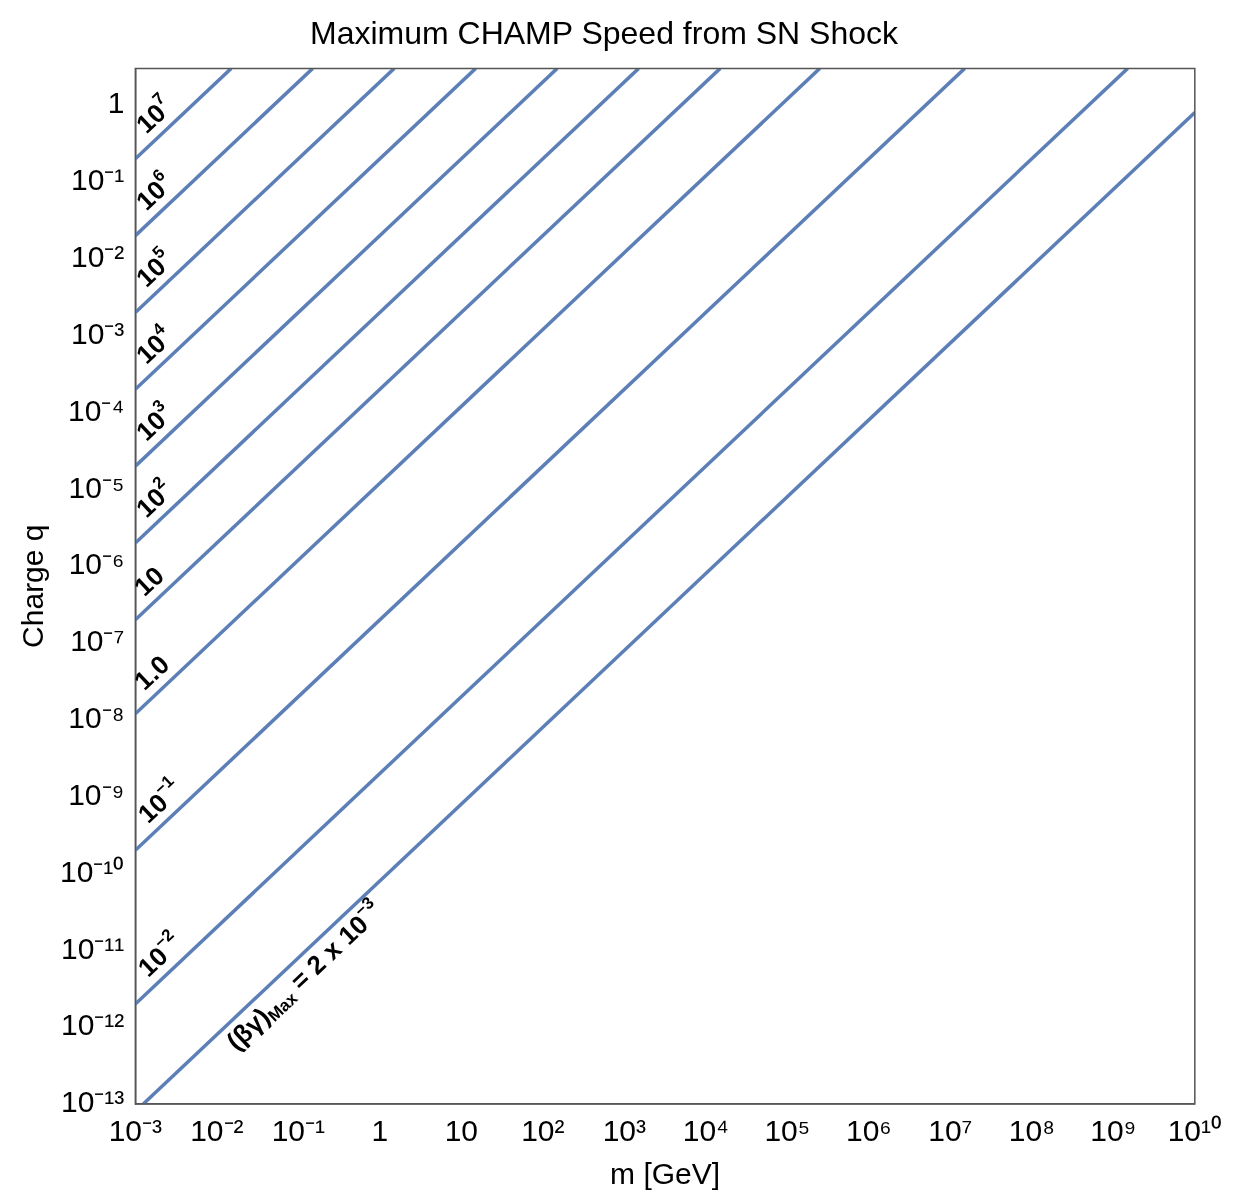 Image resolution: width=1233 pixels, height=1200 pixels. What do you see at coordinates (96, 718) in the screenshot?
I see `y-tick-label: 10⁻⁸` at bounding box center [96, 718].